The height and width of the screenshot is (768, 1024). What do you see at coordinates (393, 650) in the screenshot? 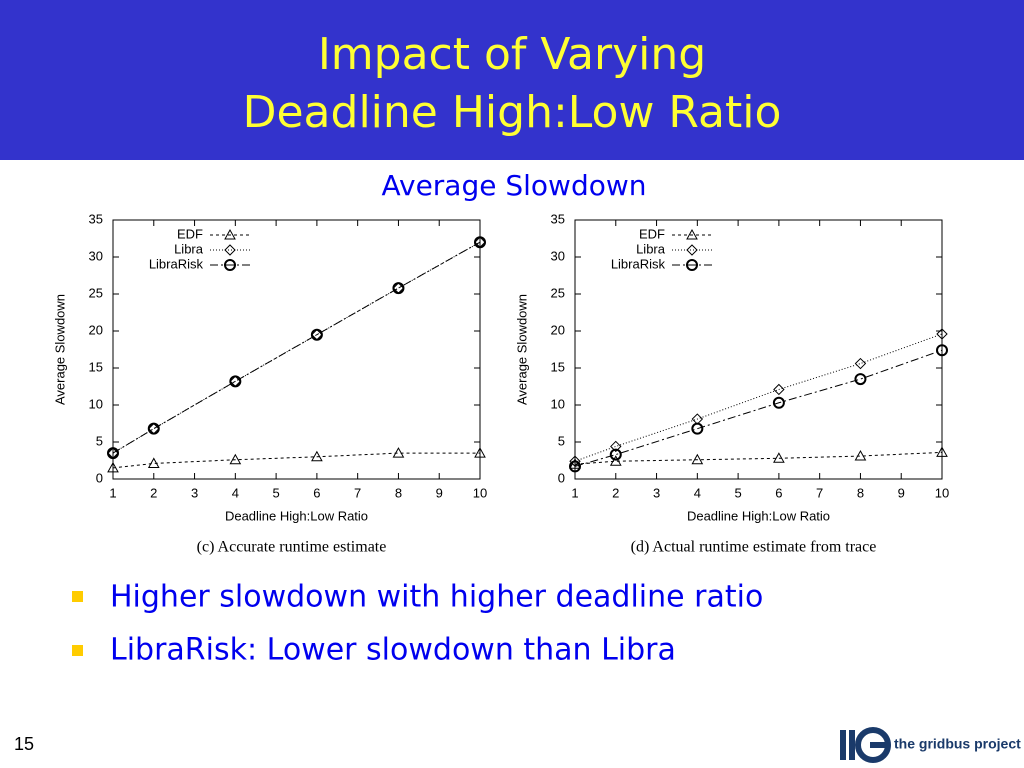
I see `bullet: LibraRisk: Lower slowdown than Libra` at bounding box center [393, 650].